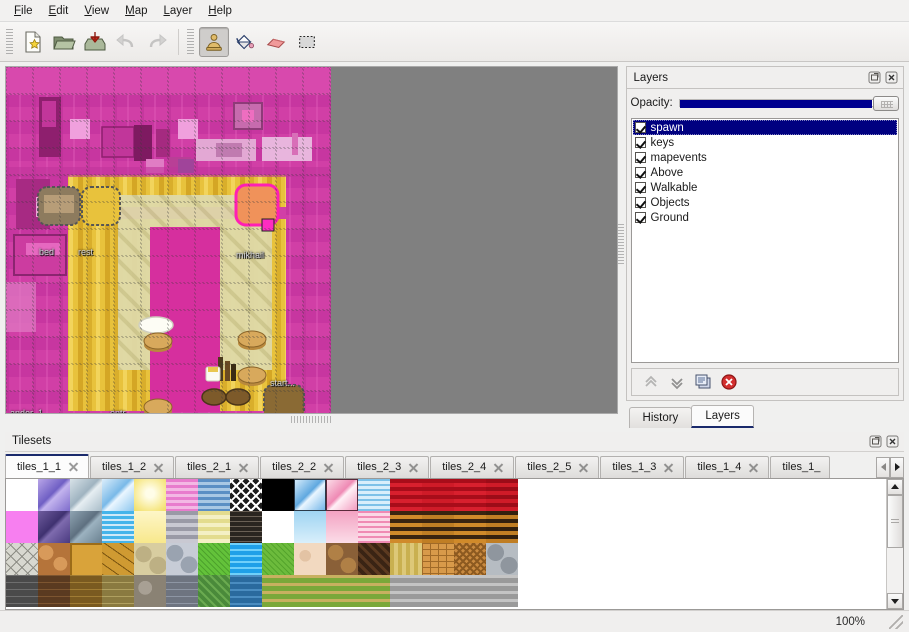 The height and width of the screenshot is (632, 909). Describe the element at coordinates (276, 42) in the screenshot. I see `eraser-icon` at that location.